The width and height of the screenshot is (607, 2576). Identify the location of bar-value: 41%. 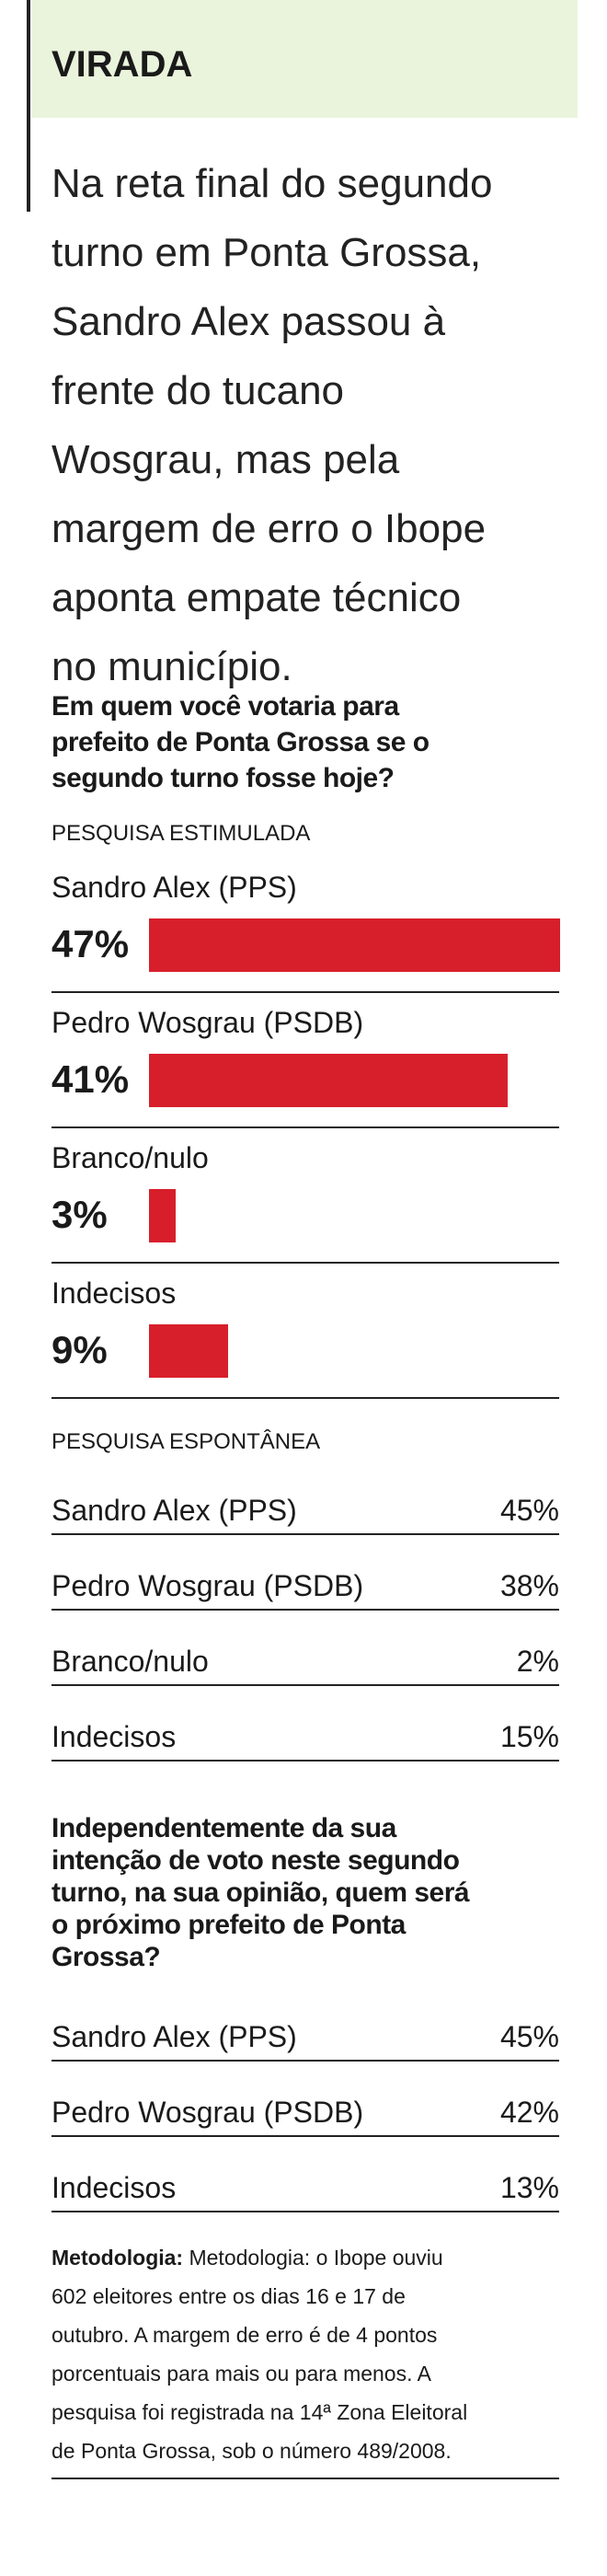
(91, 1079).